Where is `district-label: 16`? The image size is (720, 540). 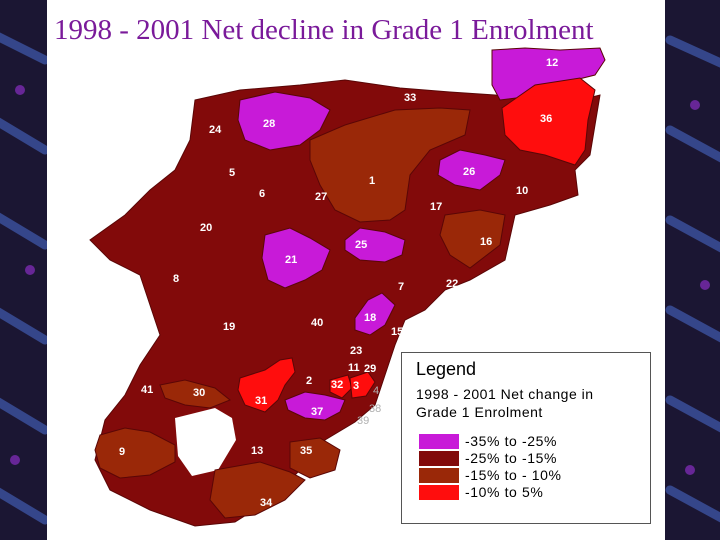
district-label: 16 is located at coordinates (486, 242).